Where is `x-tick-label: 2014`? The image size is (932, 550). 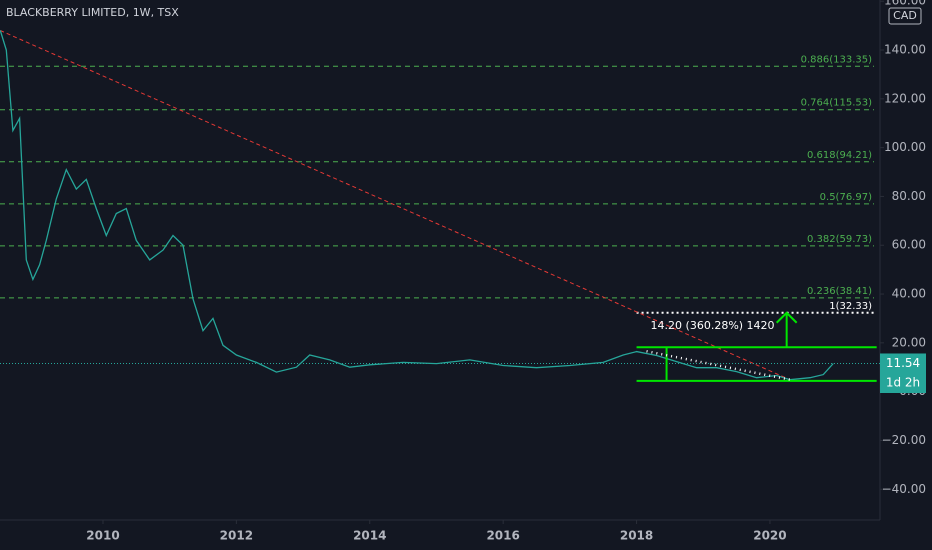 x-tick-label: 2014 is located at coordinates (369, 536).